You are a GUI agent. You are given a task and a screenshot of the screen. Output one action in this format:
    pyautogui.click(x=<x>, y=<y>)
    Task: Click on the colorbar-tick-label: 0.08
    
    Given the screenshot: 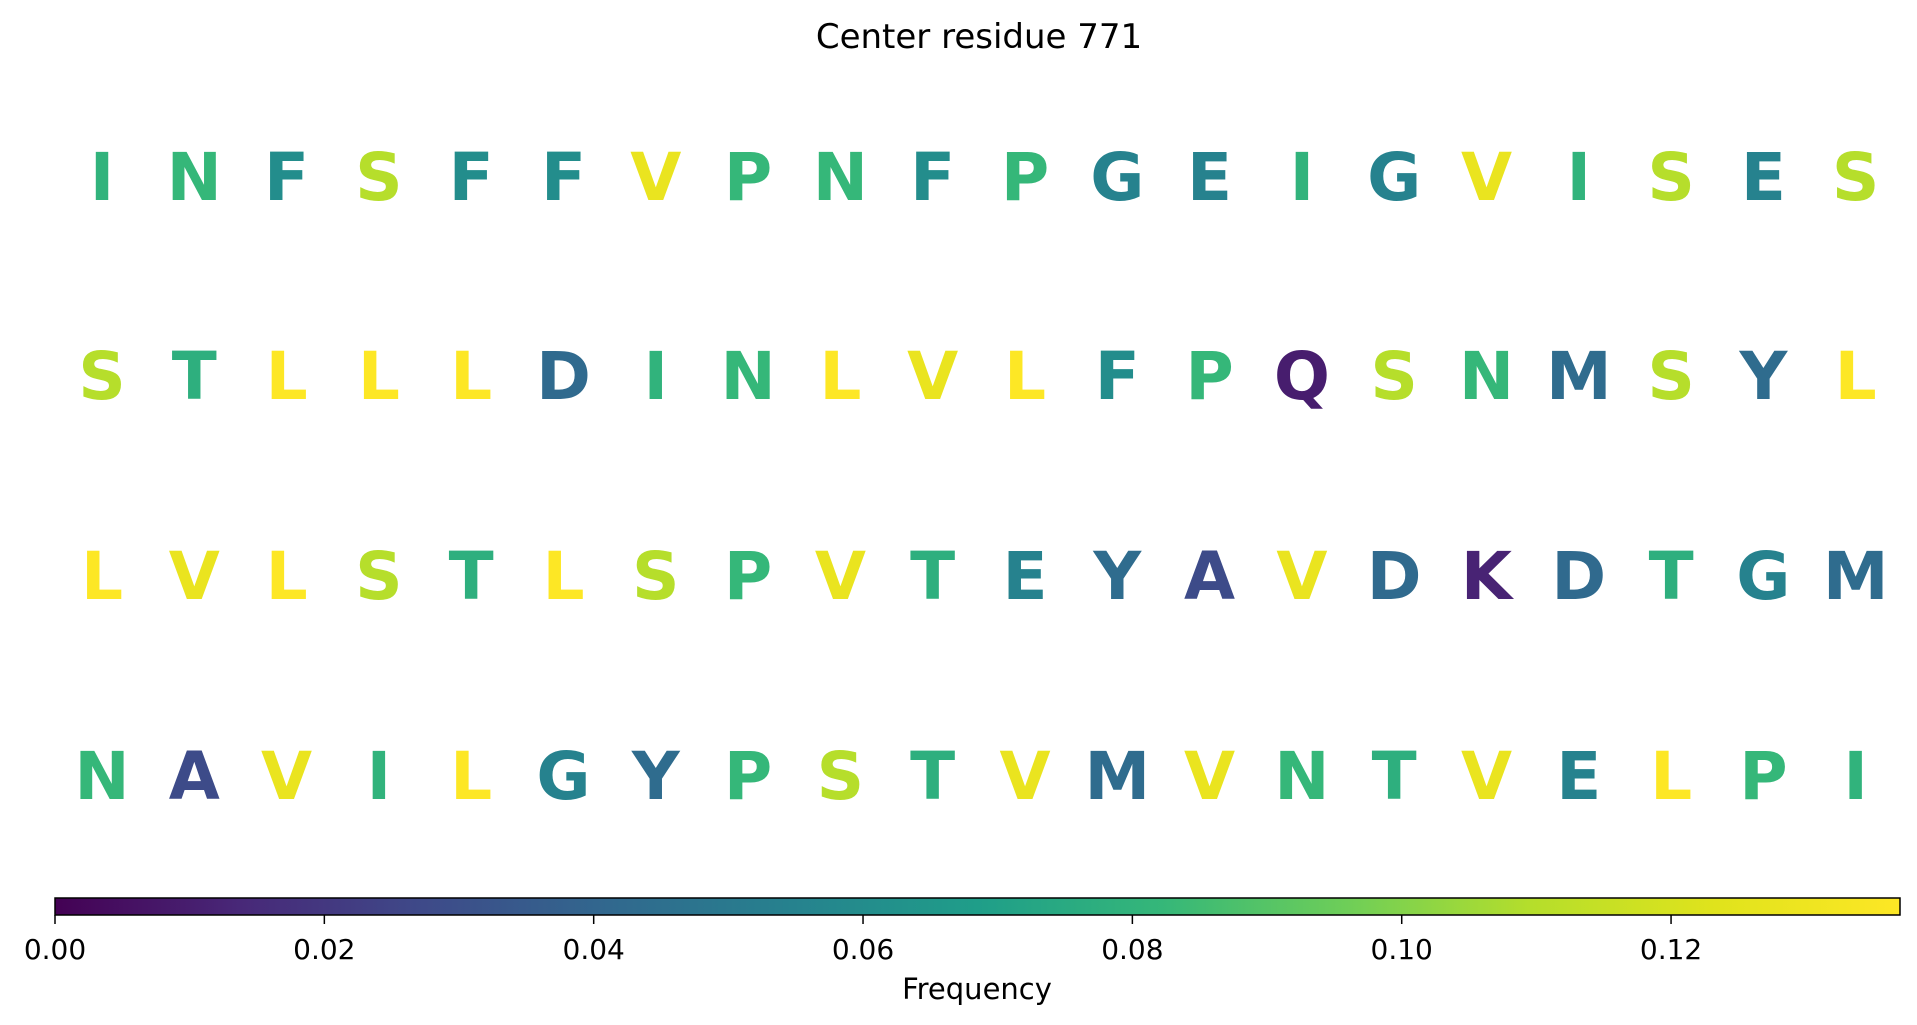 What is the action you would take?
    pyautogui.click(x=1132, y=949)
    